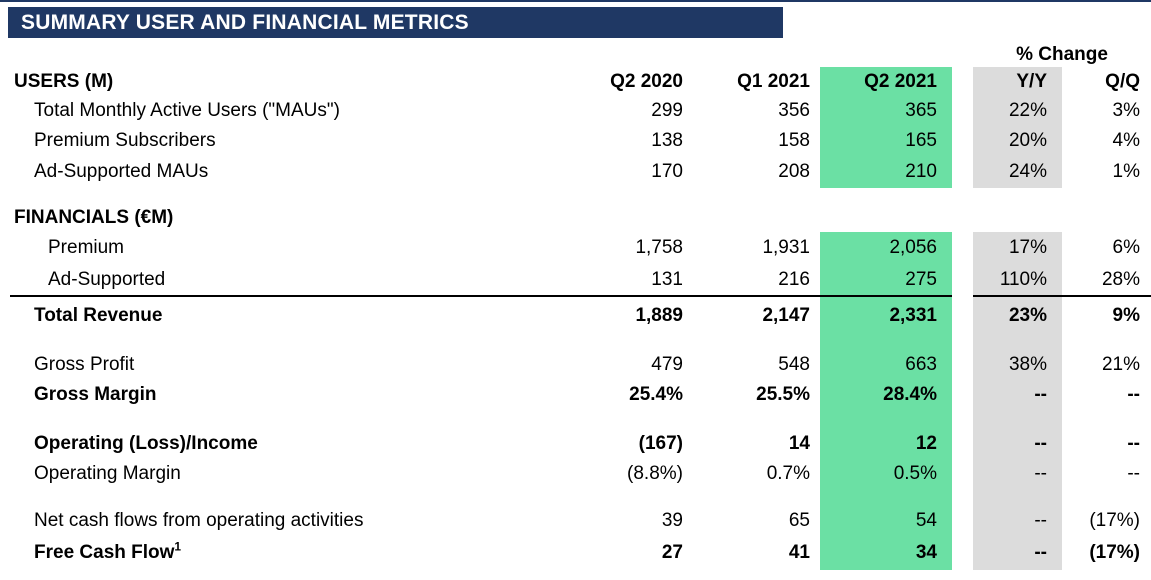 This screenshot has width=1151, height=580. What do you see at coordinates (1115, 552) in the screenshot?
I see `value-qq: (17%)` at bounding box center [1115, 552].